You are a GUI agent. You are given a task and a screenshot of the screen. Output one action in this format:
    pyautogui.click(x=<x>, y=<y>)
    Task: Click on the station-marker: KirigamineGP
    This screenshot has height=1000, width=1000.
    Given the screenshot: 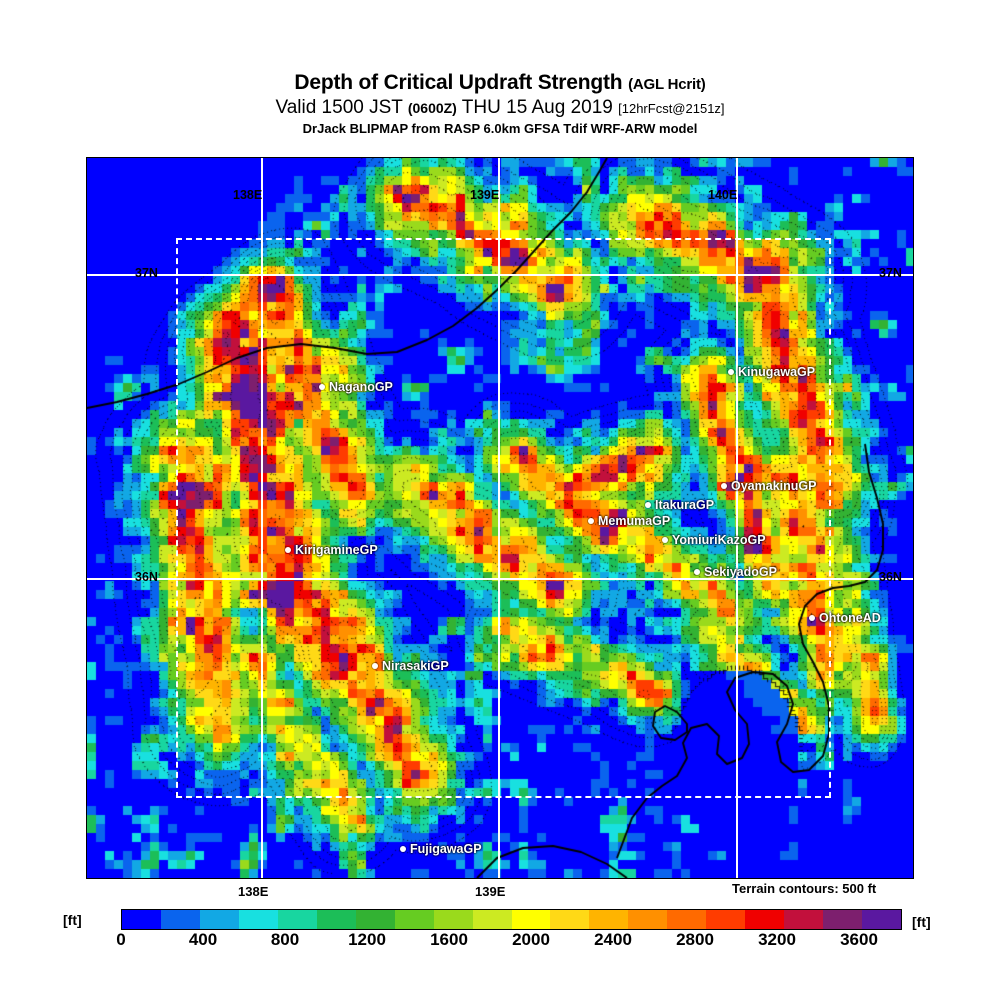 What is the action you would take?
    pyautogui.click(x=331, y=550)
    